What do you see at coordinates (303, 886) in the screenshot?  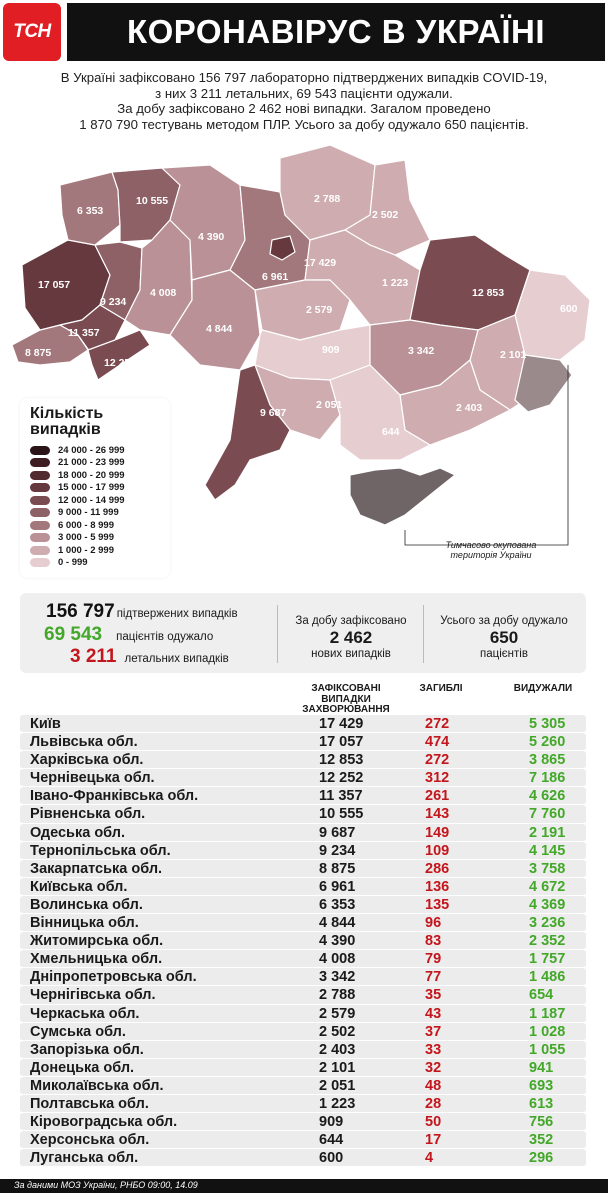 I see `table-row: Київська обл. 6 961 136 4 672` at bounding box center [303, 886].